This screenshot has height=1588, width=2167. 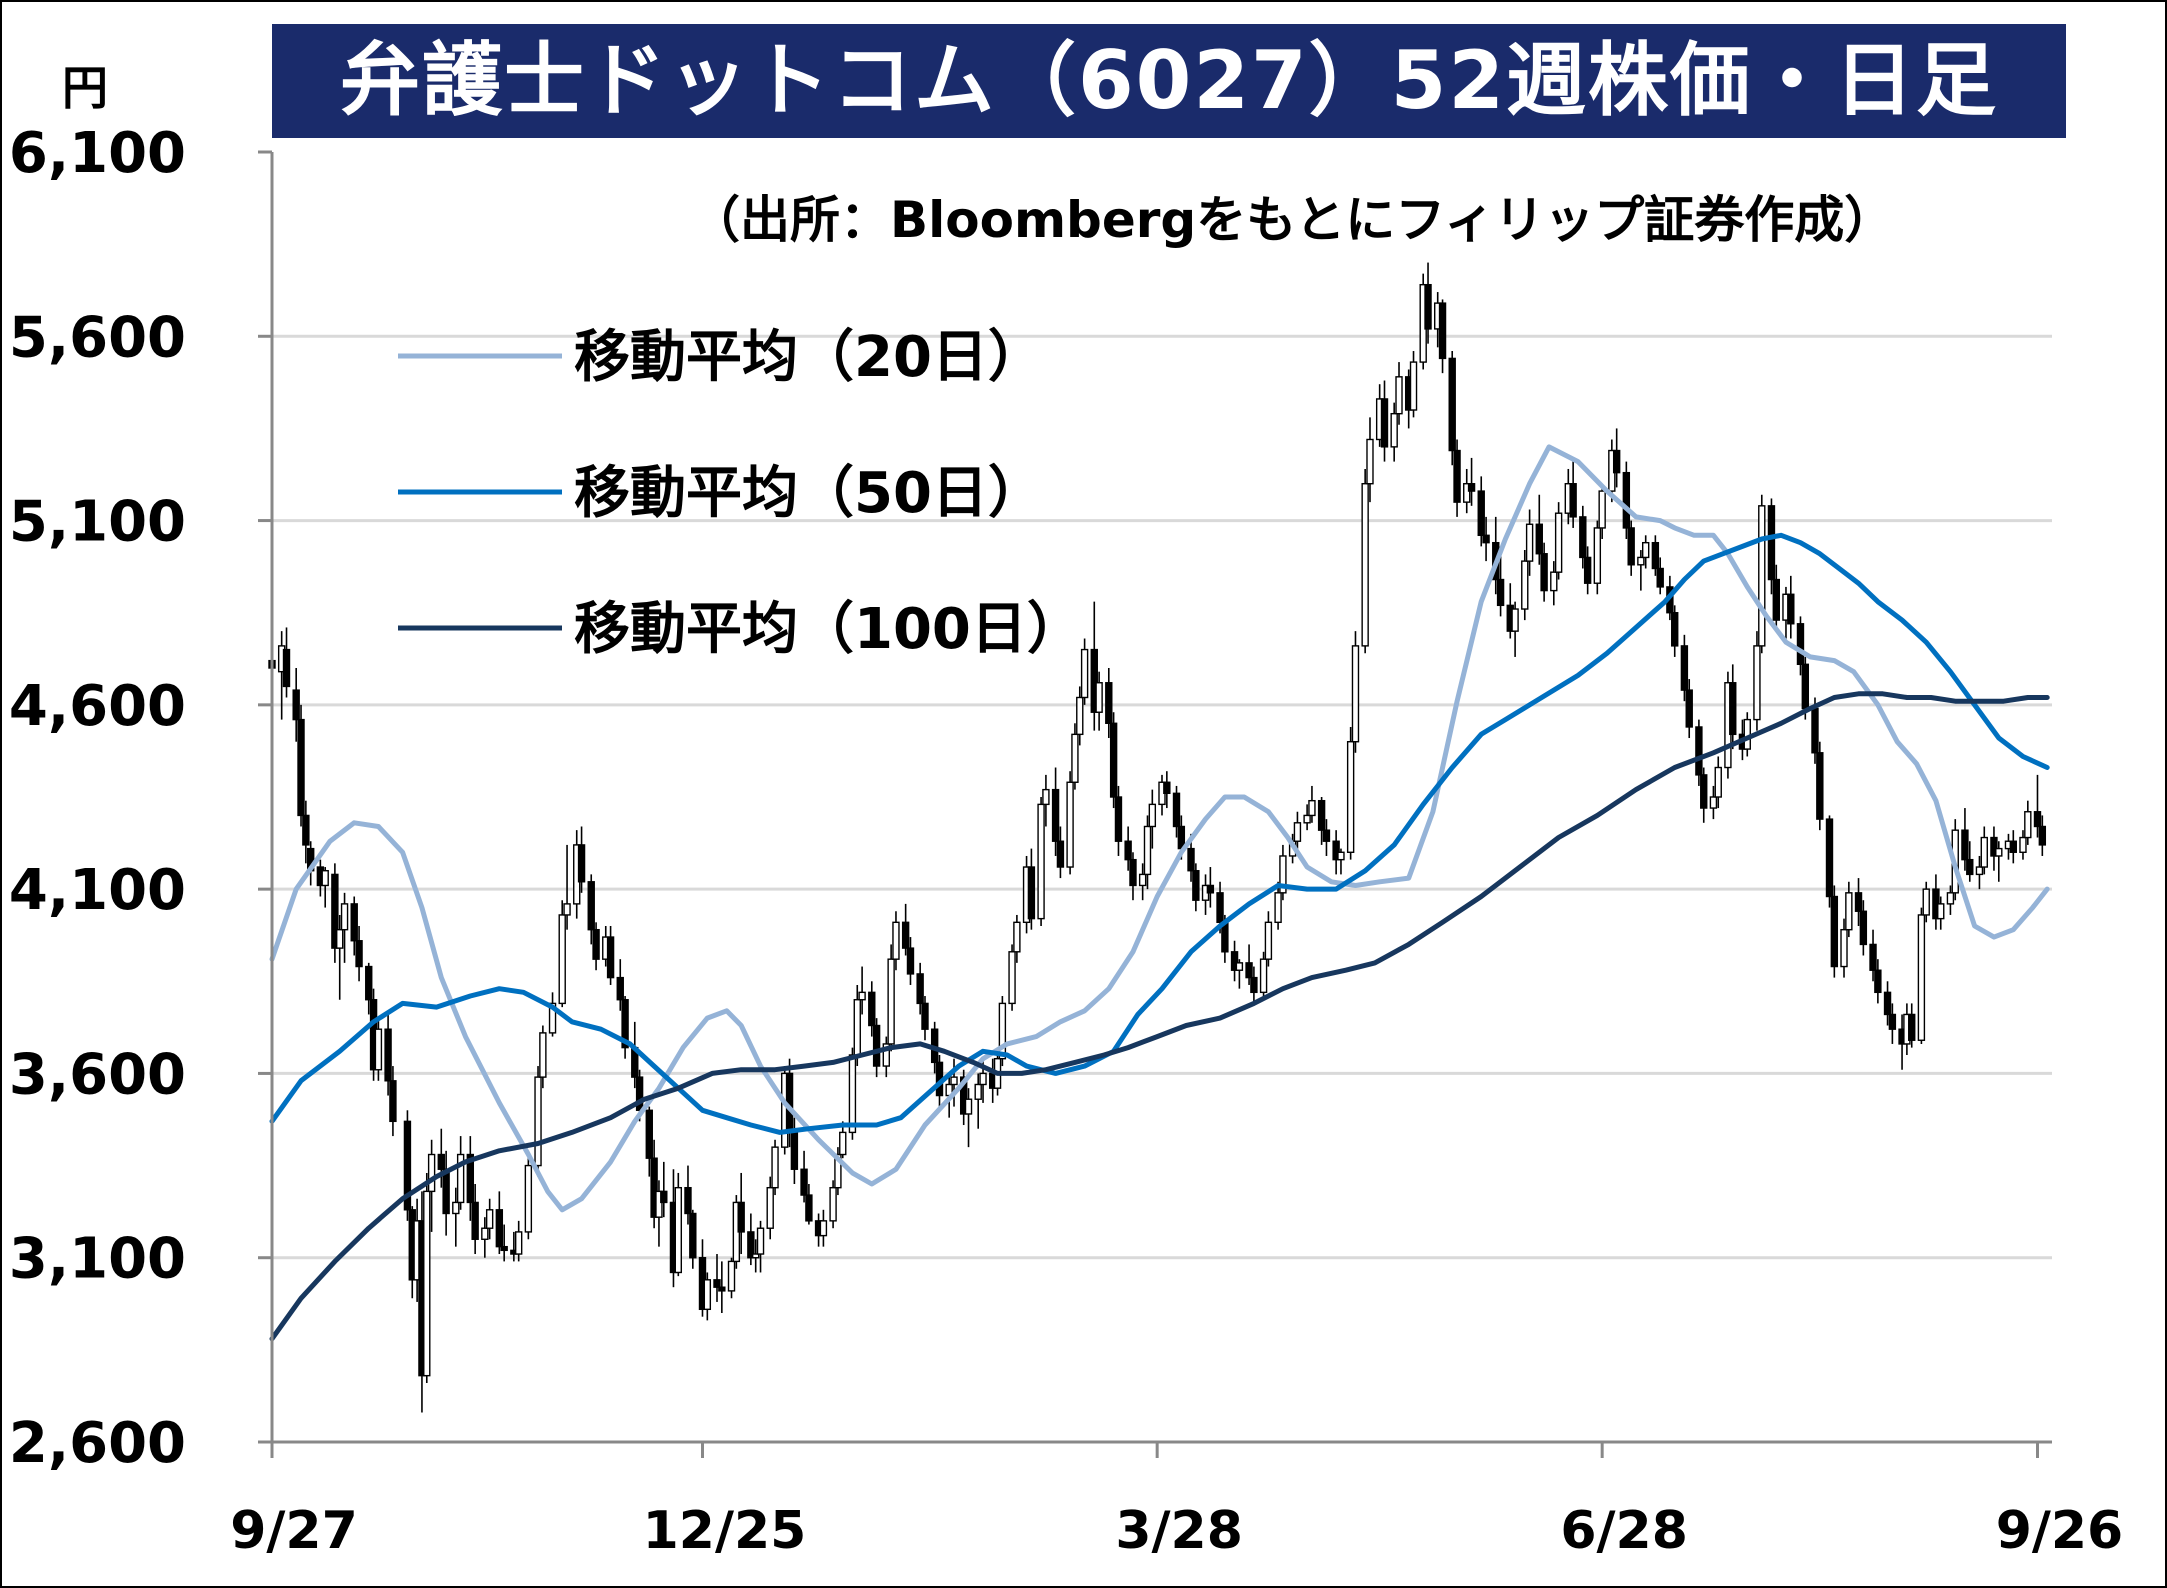 What do you see at coordinates (97, 1074) in the screenshot?
I see `y-tick-label: 3,600` at bounding box center [97, 1074].